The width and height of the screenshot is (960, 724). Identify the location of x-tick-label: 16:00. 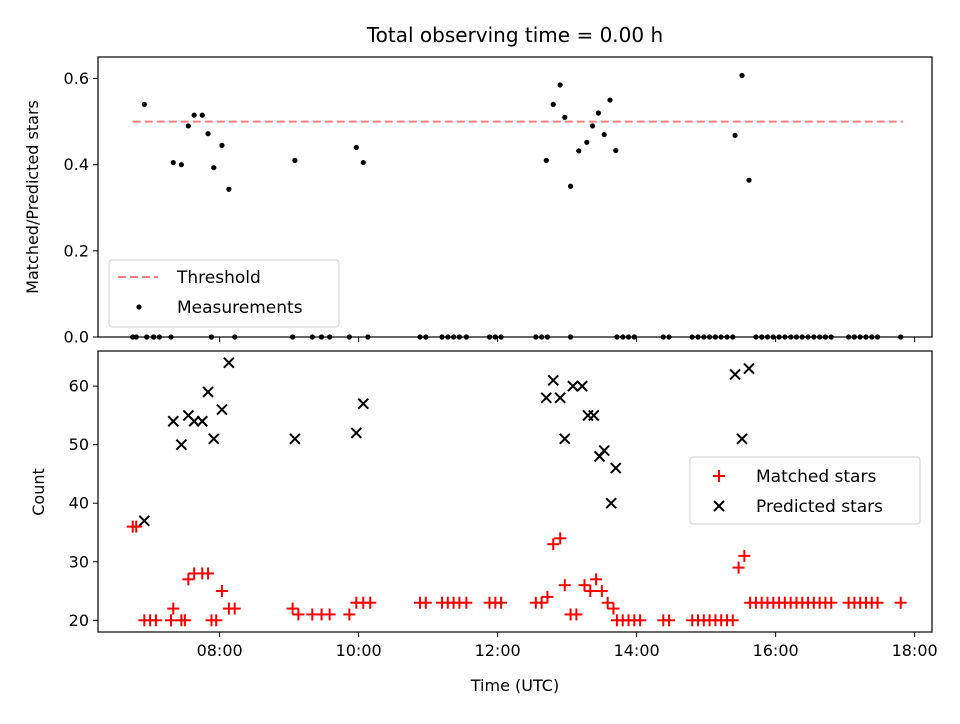
(776, 650).